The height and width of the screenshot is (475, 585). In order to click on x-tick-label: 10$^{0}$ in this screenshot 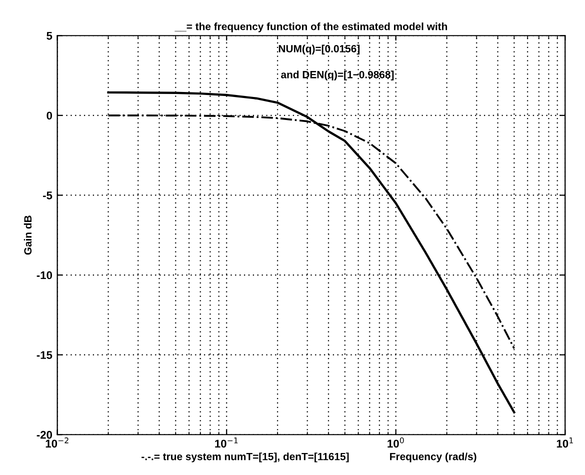, I will do `click(396, 442)`.